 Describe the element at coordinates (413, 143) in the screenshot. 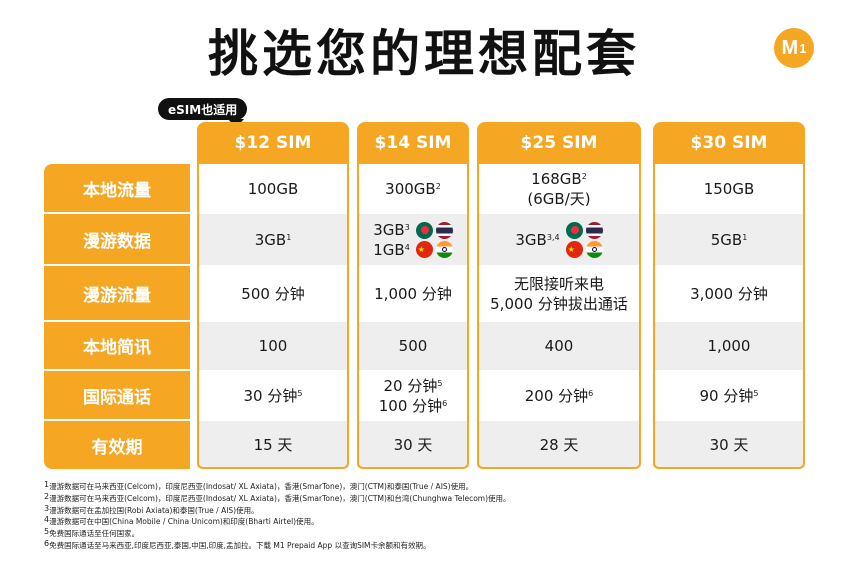

I see `plan-header-2: $14 SIM` at that location.